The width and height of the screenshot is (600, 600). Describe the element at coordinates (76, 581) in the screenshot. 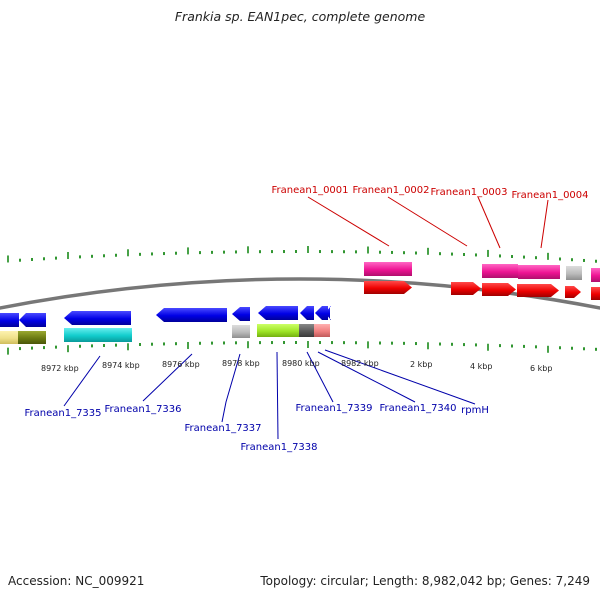

I see `accession-text: Accession: NC_009921` at that location.